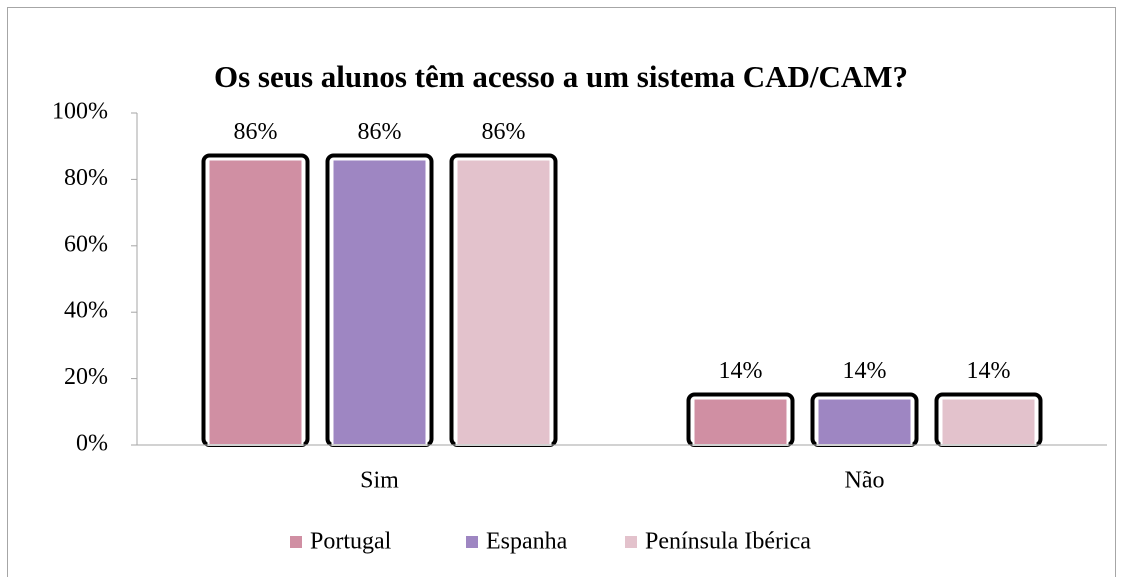 The width and height of the screenshot is (1123, 577). Describe the element at coordinates (86, 311) in the screenshot. I see `y-tick-label: 40%` at that location.